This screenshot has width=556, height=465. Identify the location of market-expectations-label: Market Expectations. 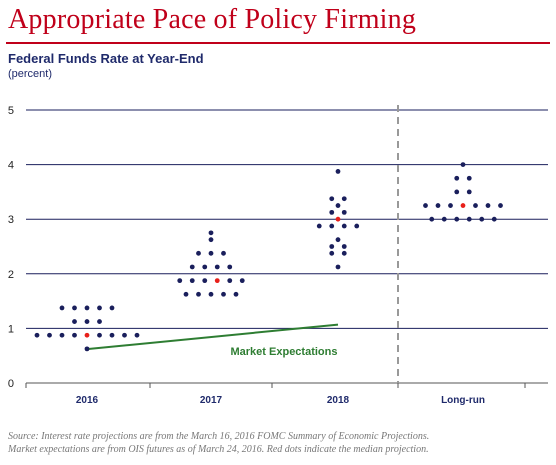
(284, 352).